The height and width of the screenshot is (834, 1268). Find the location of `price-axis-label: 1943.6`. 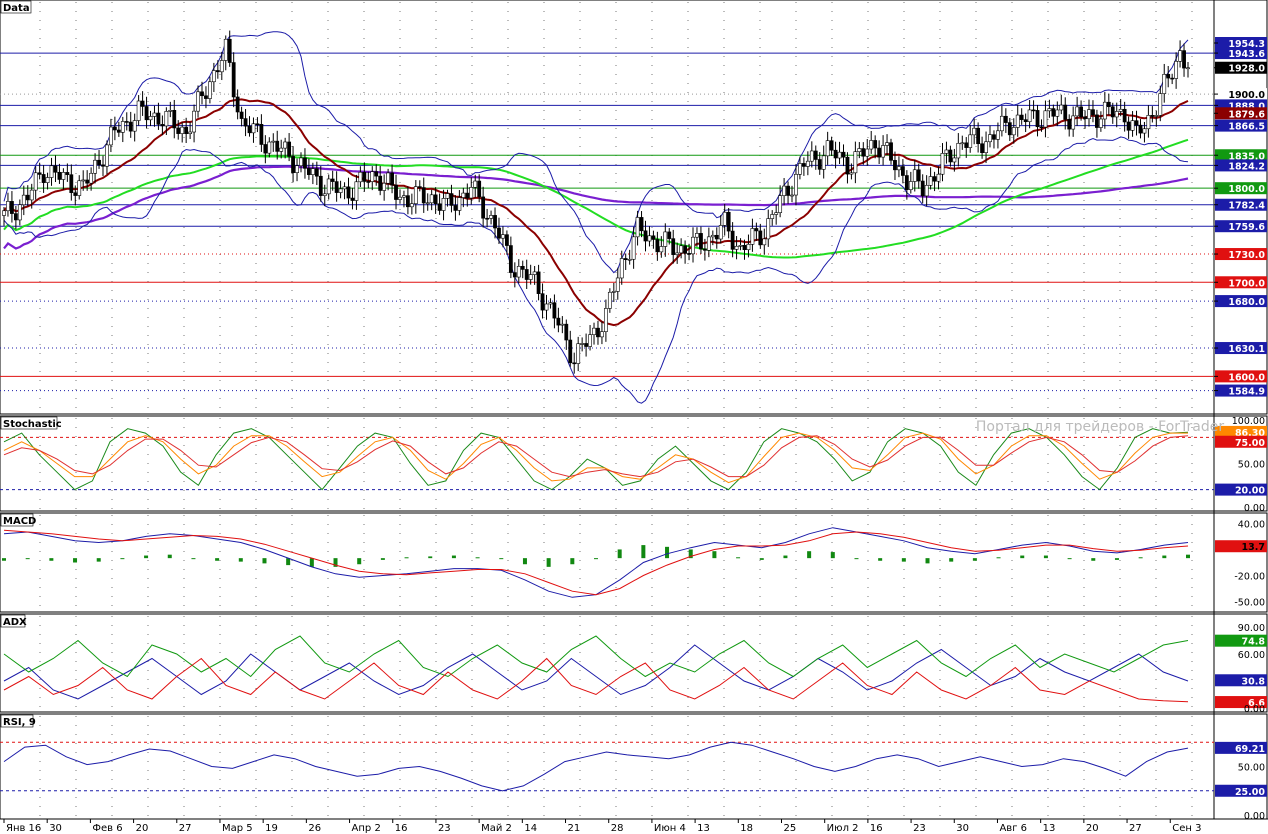

price-axis-label: 1943.6 is located at coordinates (1246, 54).